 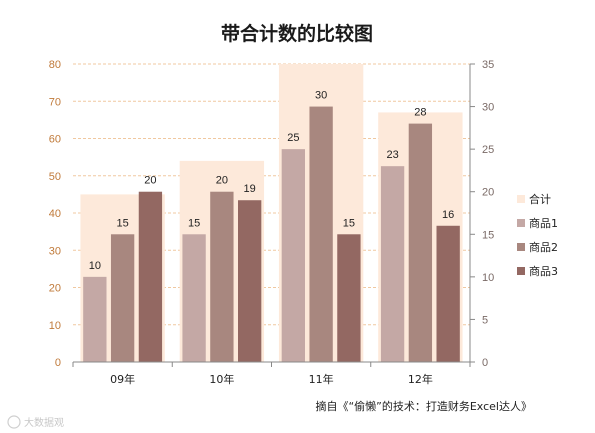 I want to click on legend-label: 商品1, so click(x=543, y=223).